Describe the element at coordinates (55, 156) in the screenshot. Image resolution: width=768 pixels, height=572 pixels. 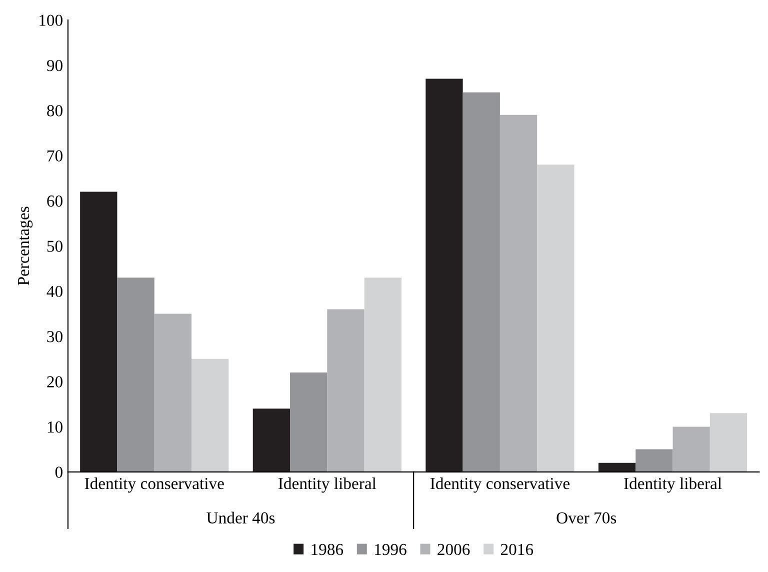
I see `y-tick-label: 70` at that location.